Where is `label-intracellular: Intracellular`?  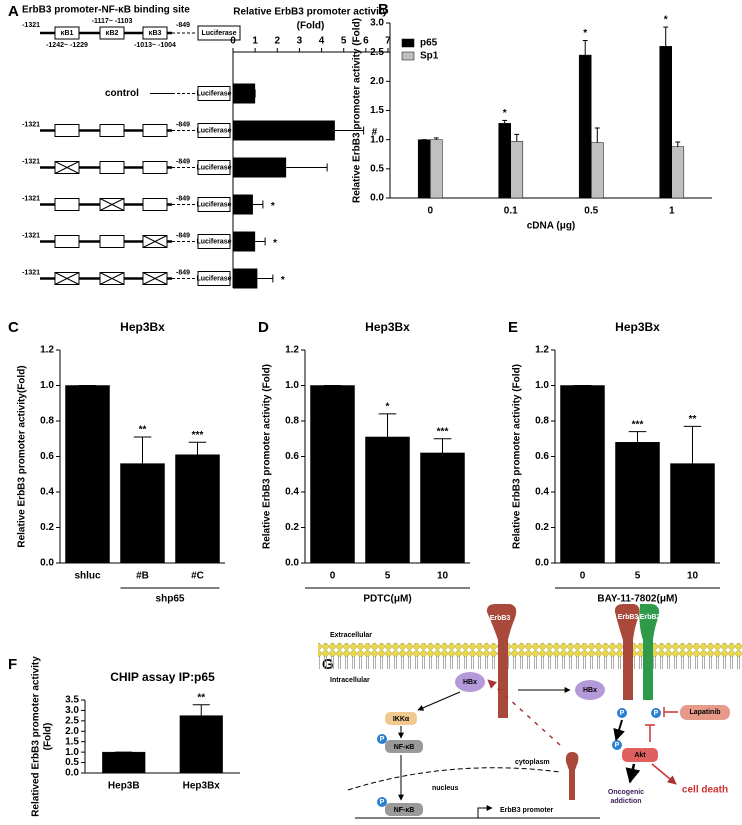 label-intracellular: Intracellular is located at coordinates (350, 680).